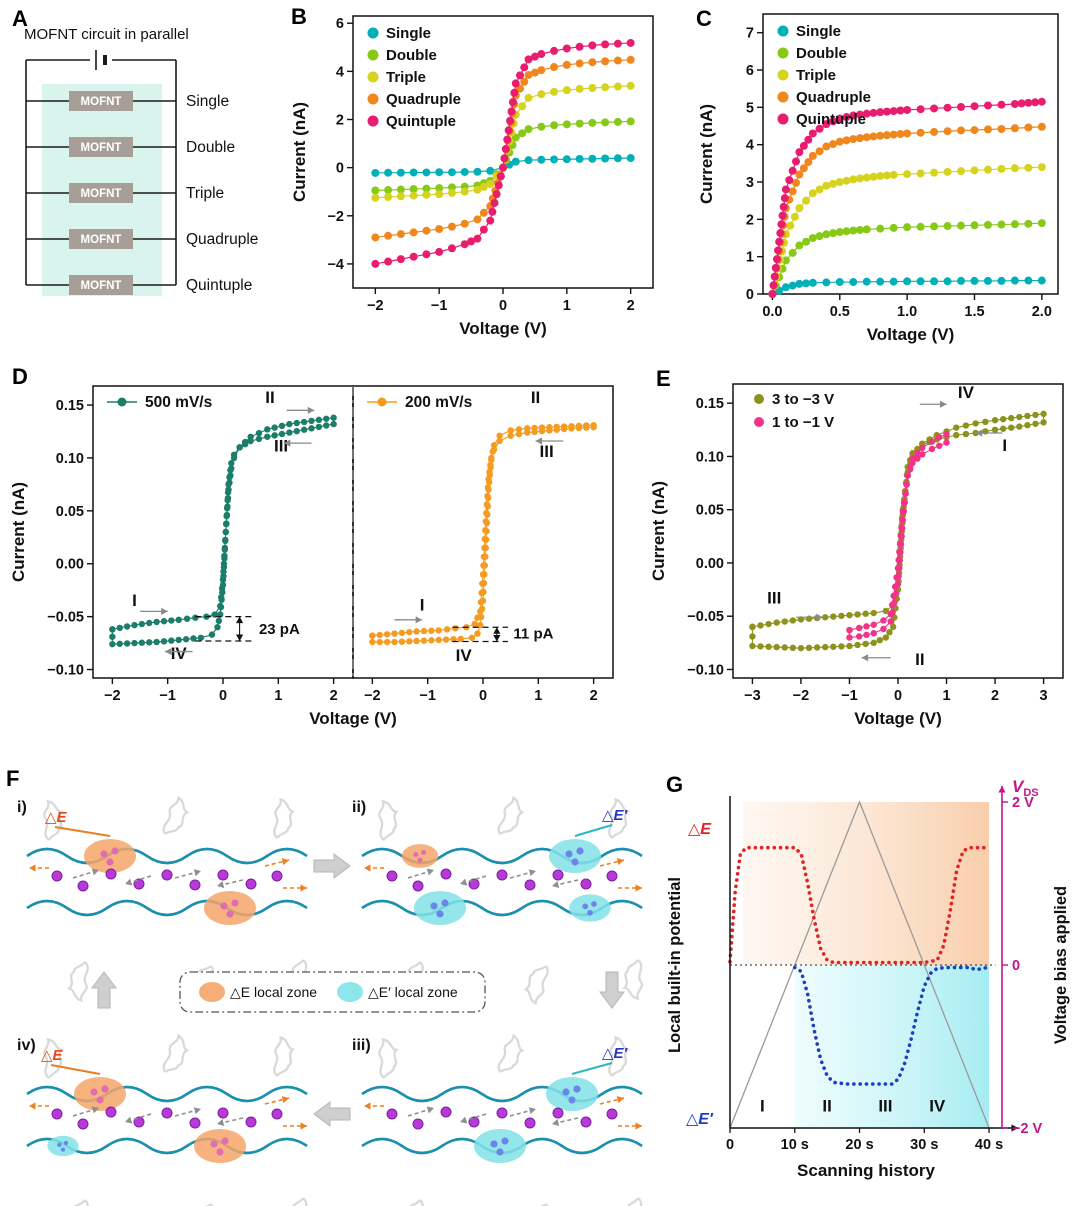  What do you see at coordinates (503, 306) in the screenshot?
I see `x-tick-label: 0` at bounding box center [503, 306].